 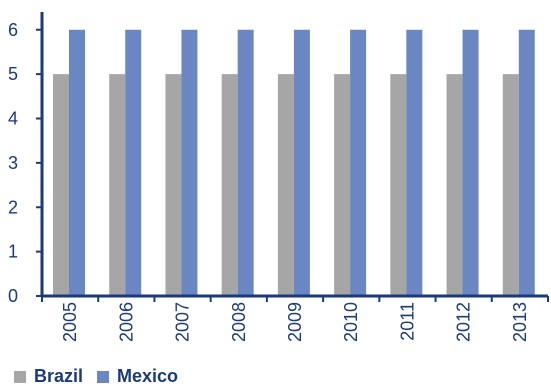 I want to click on x-tick-label-2009: 2009, so click(x=295, y=322).